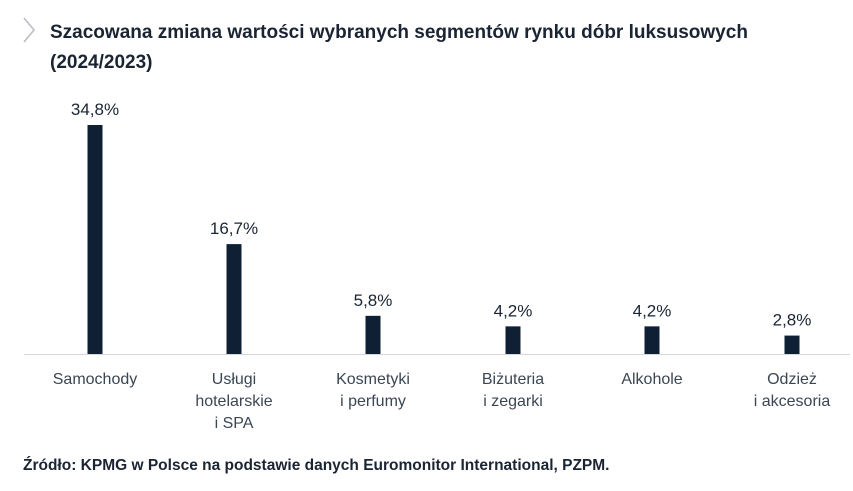 Image resolution: width=853 pixels, height=491 pixels. I want to click on category-label: Usługi hotelarskie i SPA, so click(233, 401).